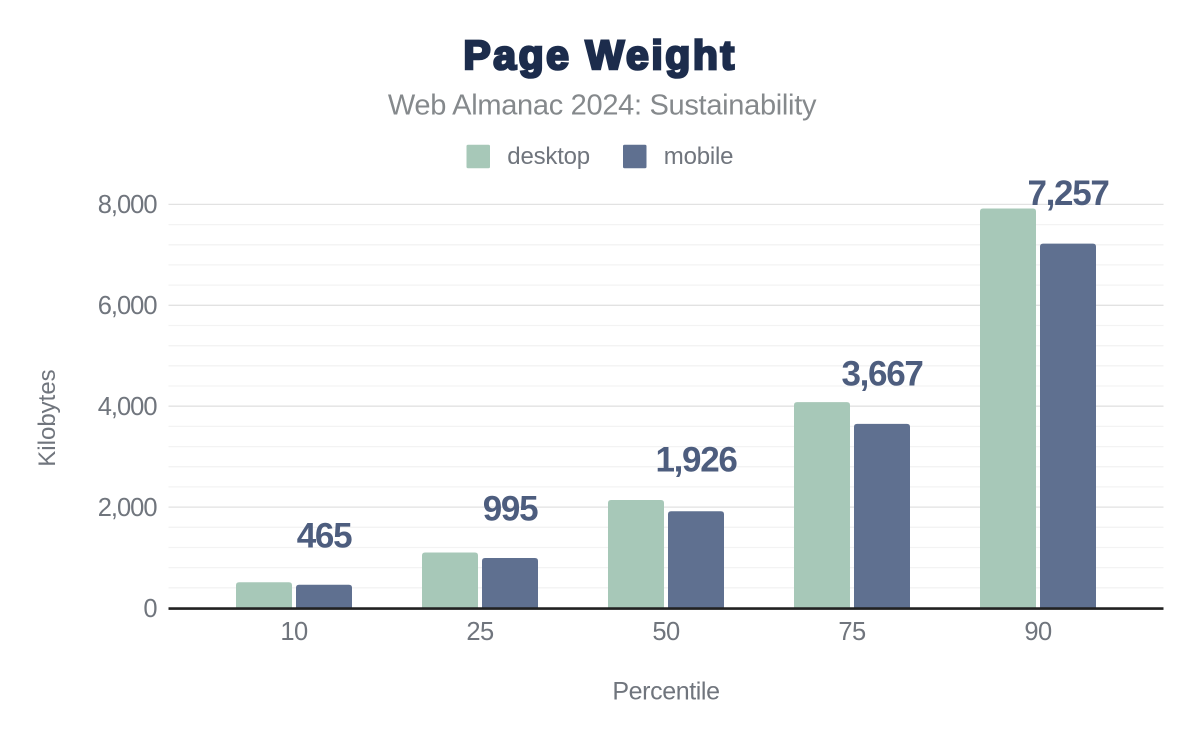 The image size is (1200, 742). What do you see at coordinates (699, 156) in the screenshot?
I see `svg-text: mobile` at bounding box center [699, 156].